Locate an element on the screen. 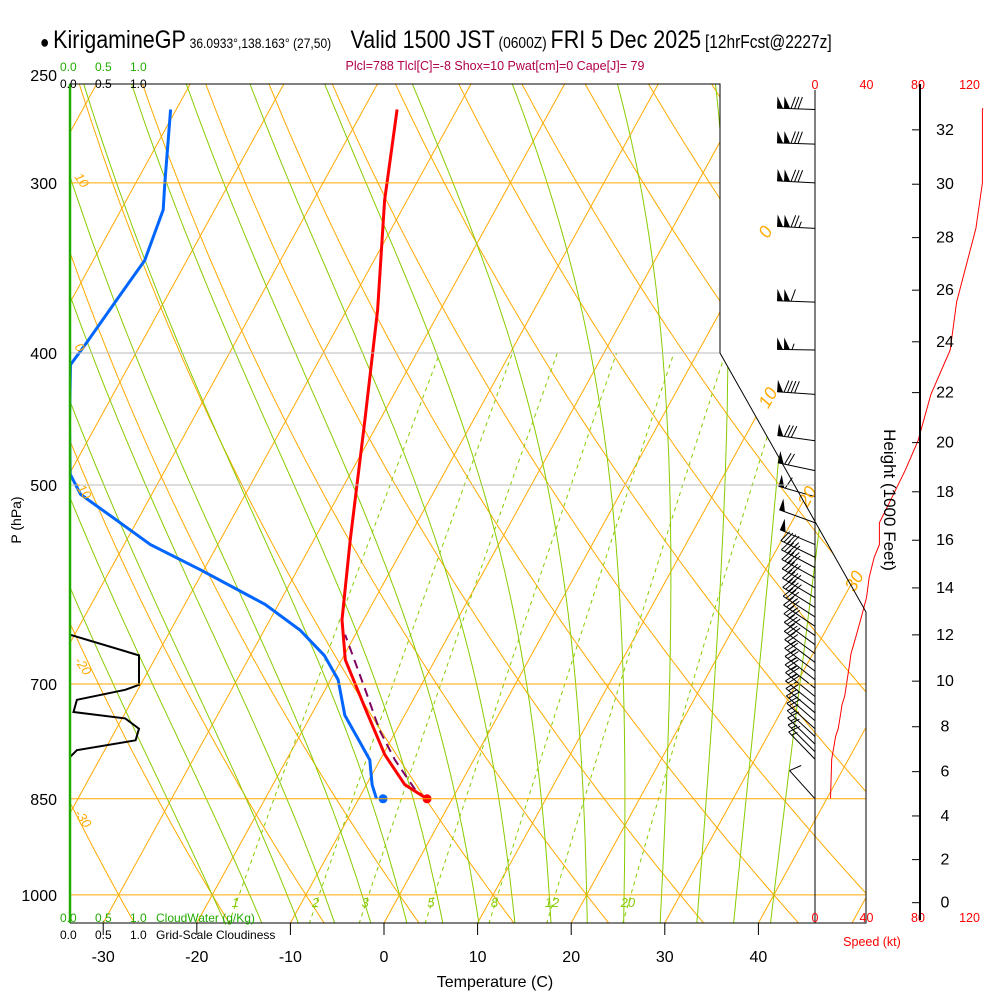 Image resolution: width=1000 pixels, height=1000 pixels. temp-tick-label: 30 is located at coordinates (665, 957).